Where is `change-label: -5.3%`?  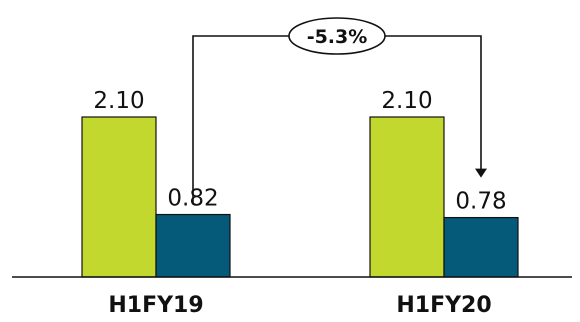 change-label: -5.3% is located at coordinates (337, 37).